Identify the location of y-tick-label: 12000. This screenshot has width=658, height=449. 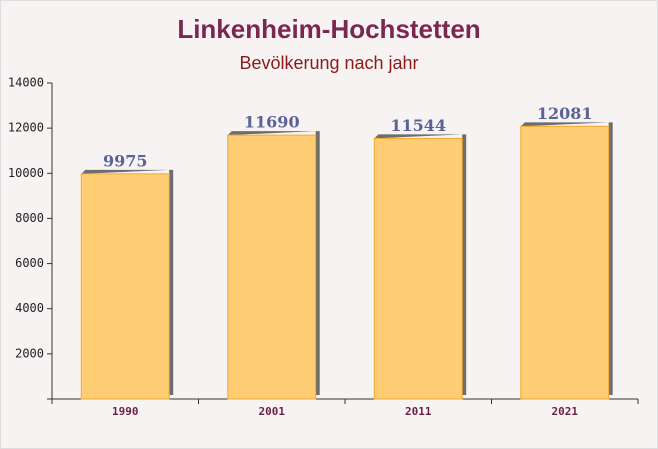
(26, 128).